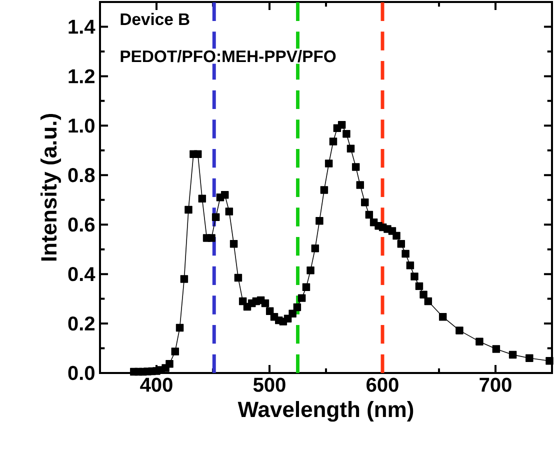 The width and height of the screenshot is (555, 450). I want to click on y-tick-label: 0.8, so click(81, 175).